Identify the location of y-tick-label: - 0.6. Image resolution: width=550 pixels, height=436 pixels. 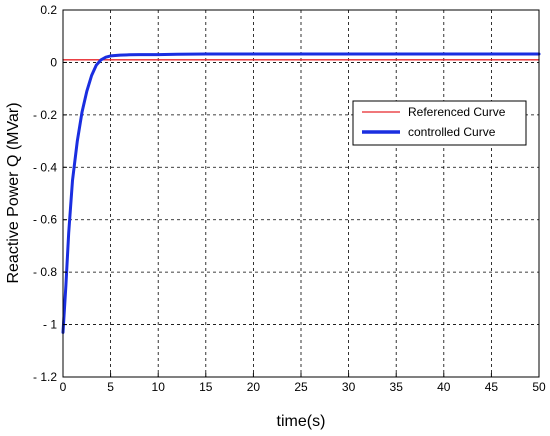
(45, 220).